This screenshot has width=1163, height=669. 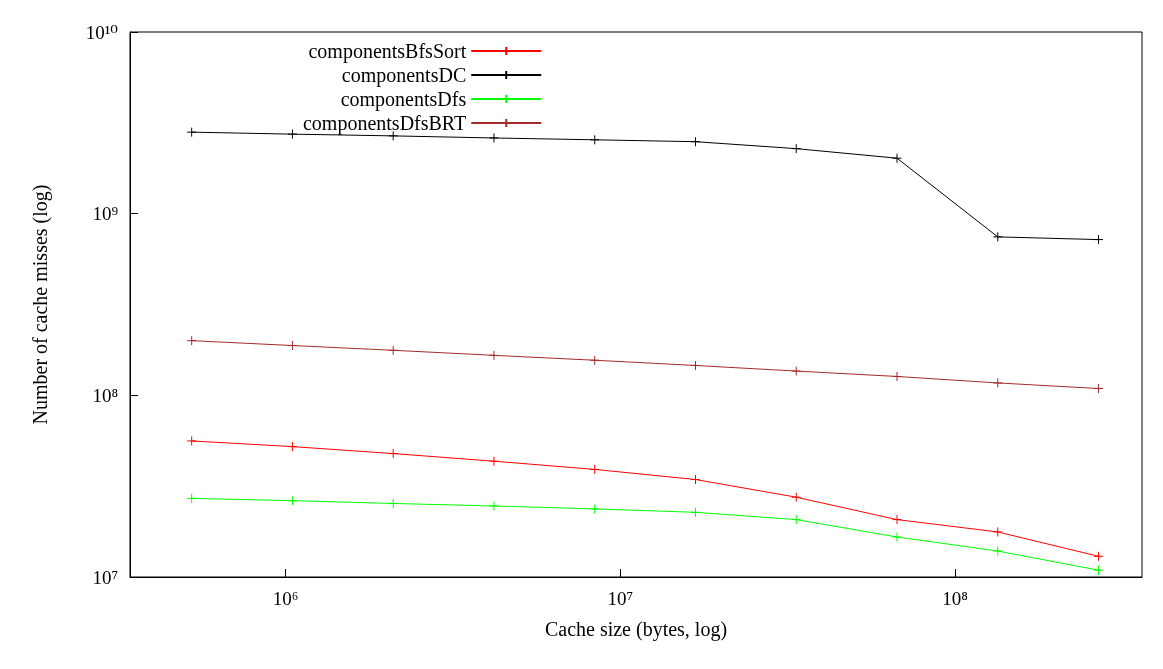 I want to click on x-tick-label: 10⁸, so click(x=955, y=598).